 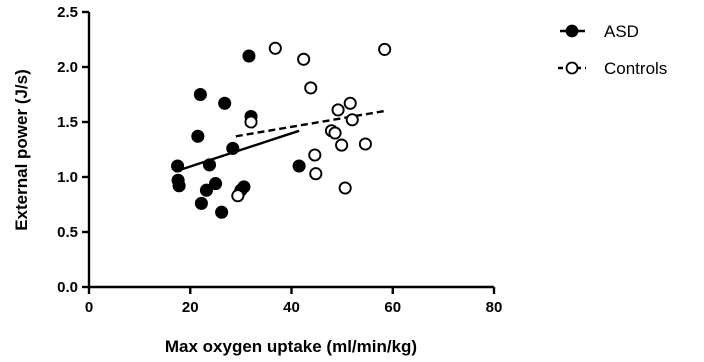 What do you see at coordinates (291, 346) in the screenshot?
I see `x-axis-title: Max oxygen uptake (ml/min/kg)` at bounding box center [291, 346].